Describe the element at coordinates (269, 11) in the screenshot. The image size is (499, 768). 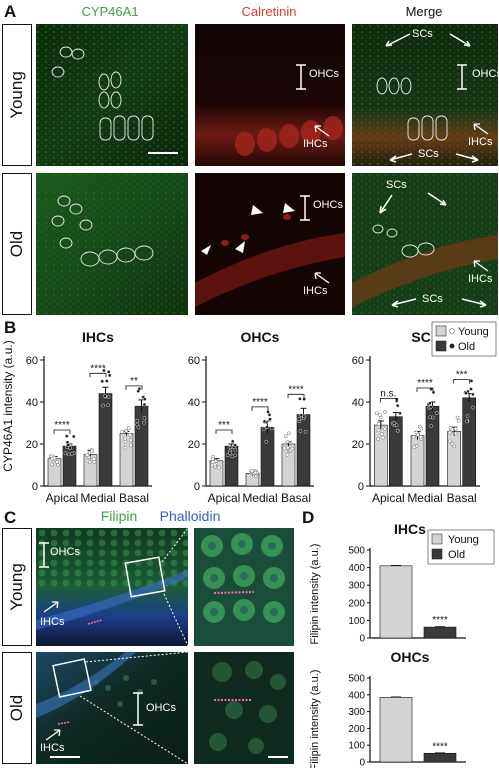
I see `header-calretinin: Calretinin` at that location.